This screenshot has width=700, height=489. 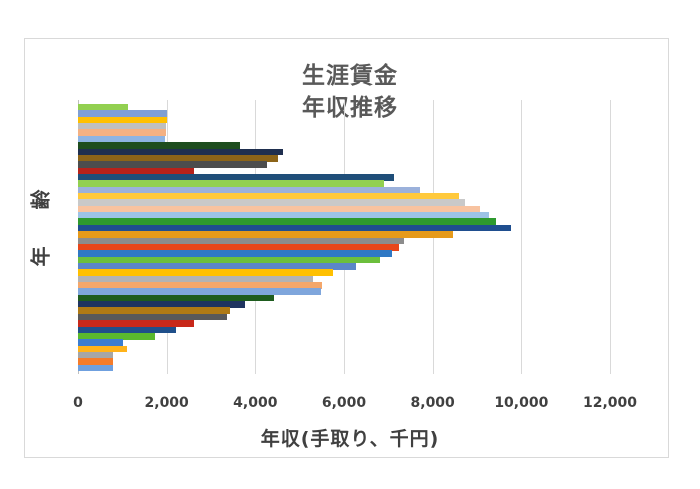 I want to click on x-tick-label: 6,000, so click(x=344, y=403).